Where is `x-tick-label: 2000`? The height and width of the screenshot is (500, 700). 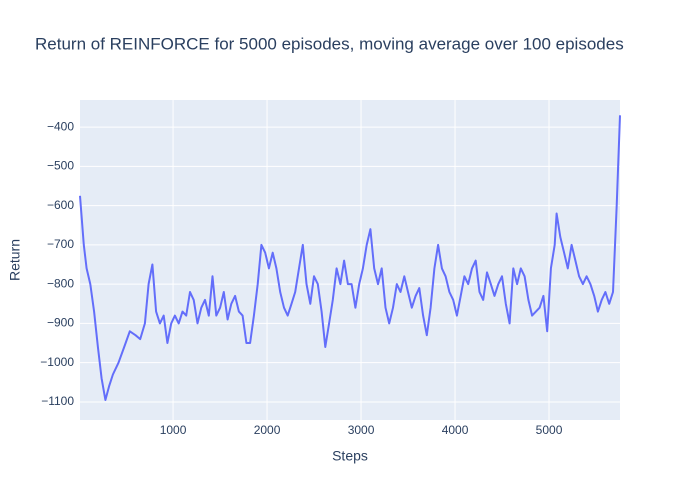 x-tick-label: 2000 is located at coordinates (267, 430).